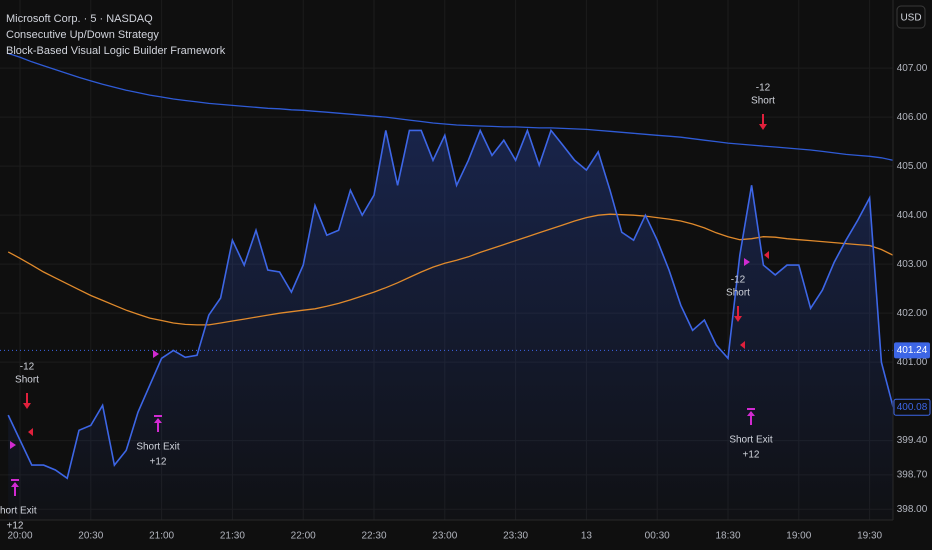 The height and width of the screenshot is (550, 932). What do you see at coordinates (373, 536) in the screenshot?
I see `x-tick-label: 22:30` at bounding box center [373, 536].